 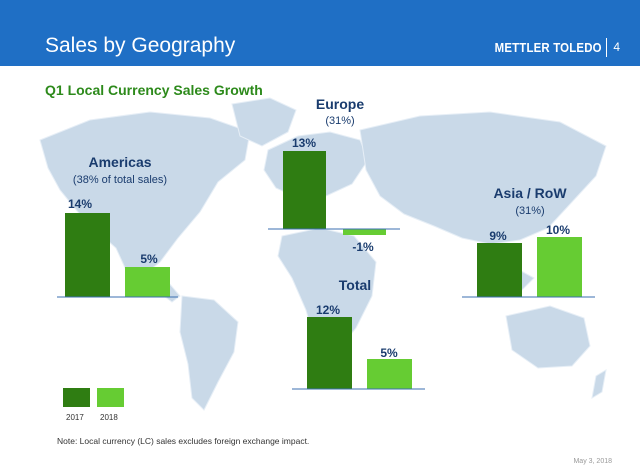 I want to click on europe-title: Europe, so click(x=340, y=104).